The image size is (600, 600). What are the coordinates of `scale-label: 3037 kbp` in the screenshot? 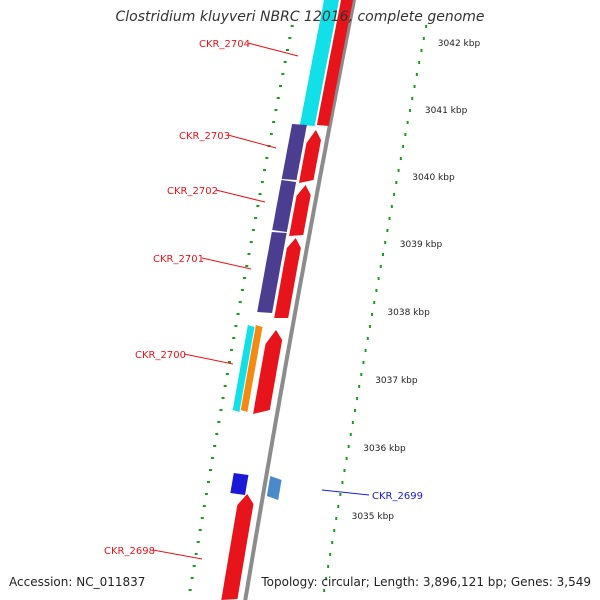 It's located at (396, 381).